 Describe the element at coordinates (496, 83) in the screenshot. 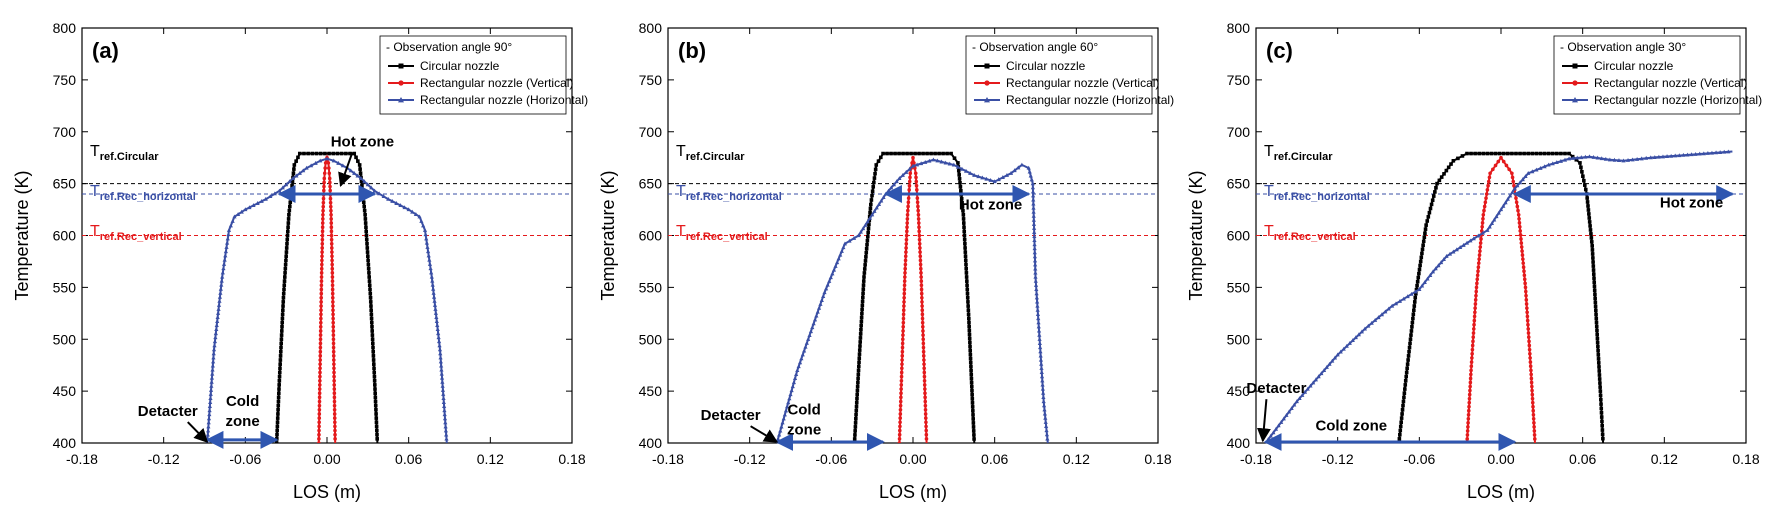

I see `legend-entry: Rectangular nozzle (Vertical)` at that location.